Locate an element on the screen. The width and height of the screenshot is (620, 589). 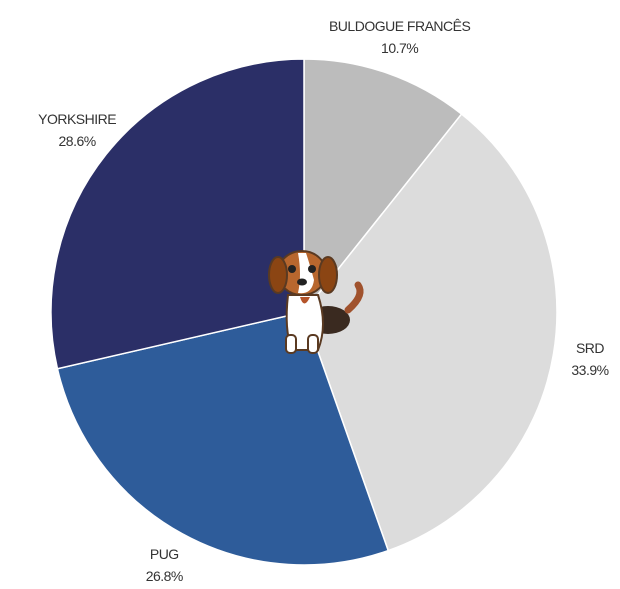
slice-label: BULDOGUE FRANCÊS is located at coordinates (400, 26).